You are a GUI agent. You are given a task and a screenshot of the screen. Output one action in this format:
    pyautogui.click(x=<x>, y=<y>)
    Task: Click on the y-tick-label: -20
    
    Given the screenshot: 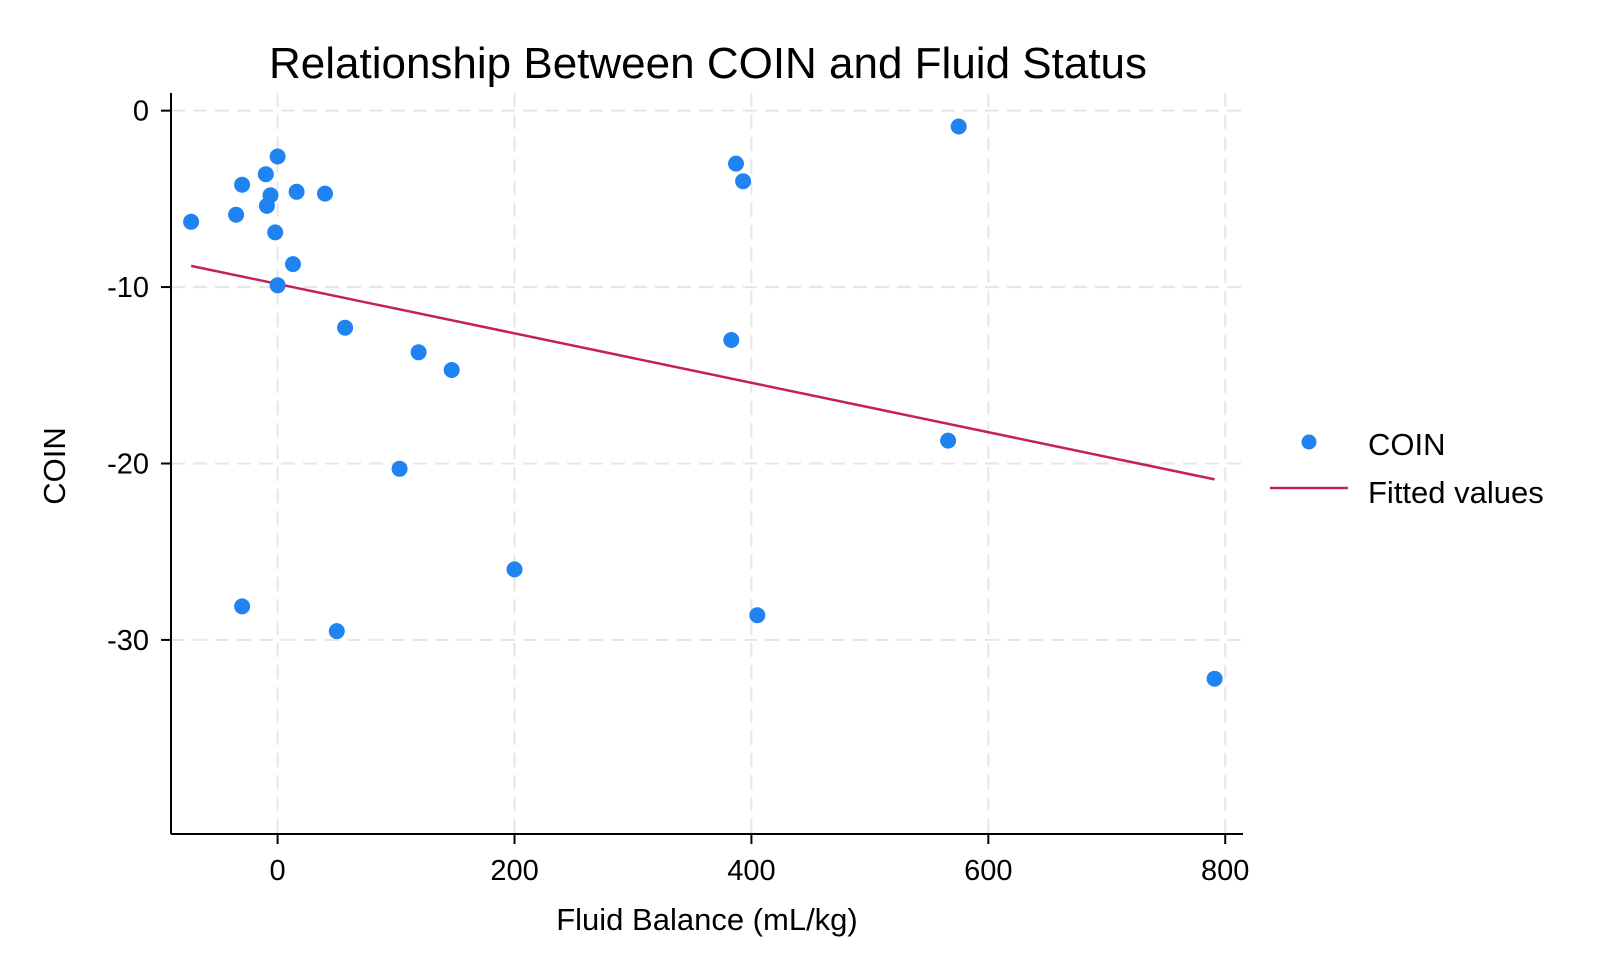 What is the action you would take?
    pyautogui.click(x=128, y=465)
    